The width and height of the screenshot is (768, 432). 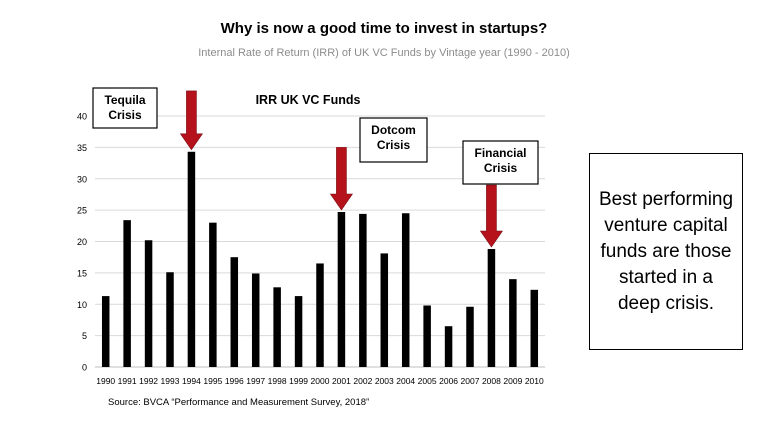 What do you see at coordinates (298, 331) in the screenshot?
I see `bar-1999` at bounding box center [298, 331].